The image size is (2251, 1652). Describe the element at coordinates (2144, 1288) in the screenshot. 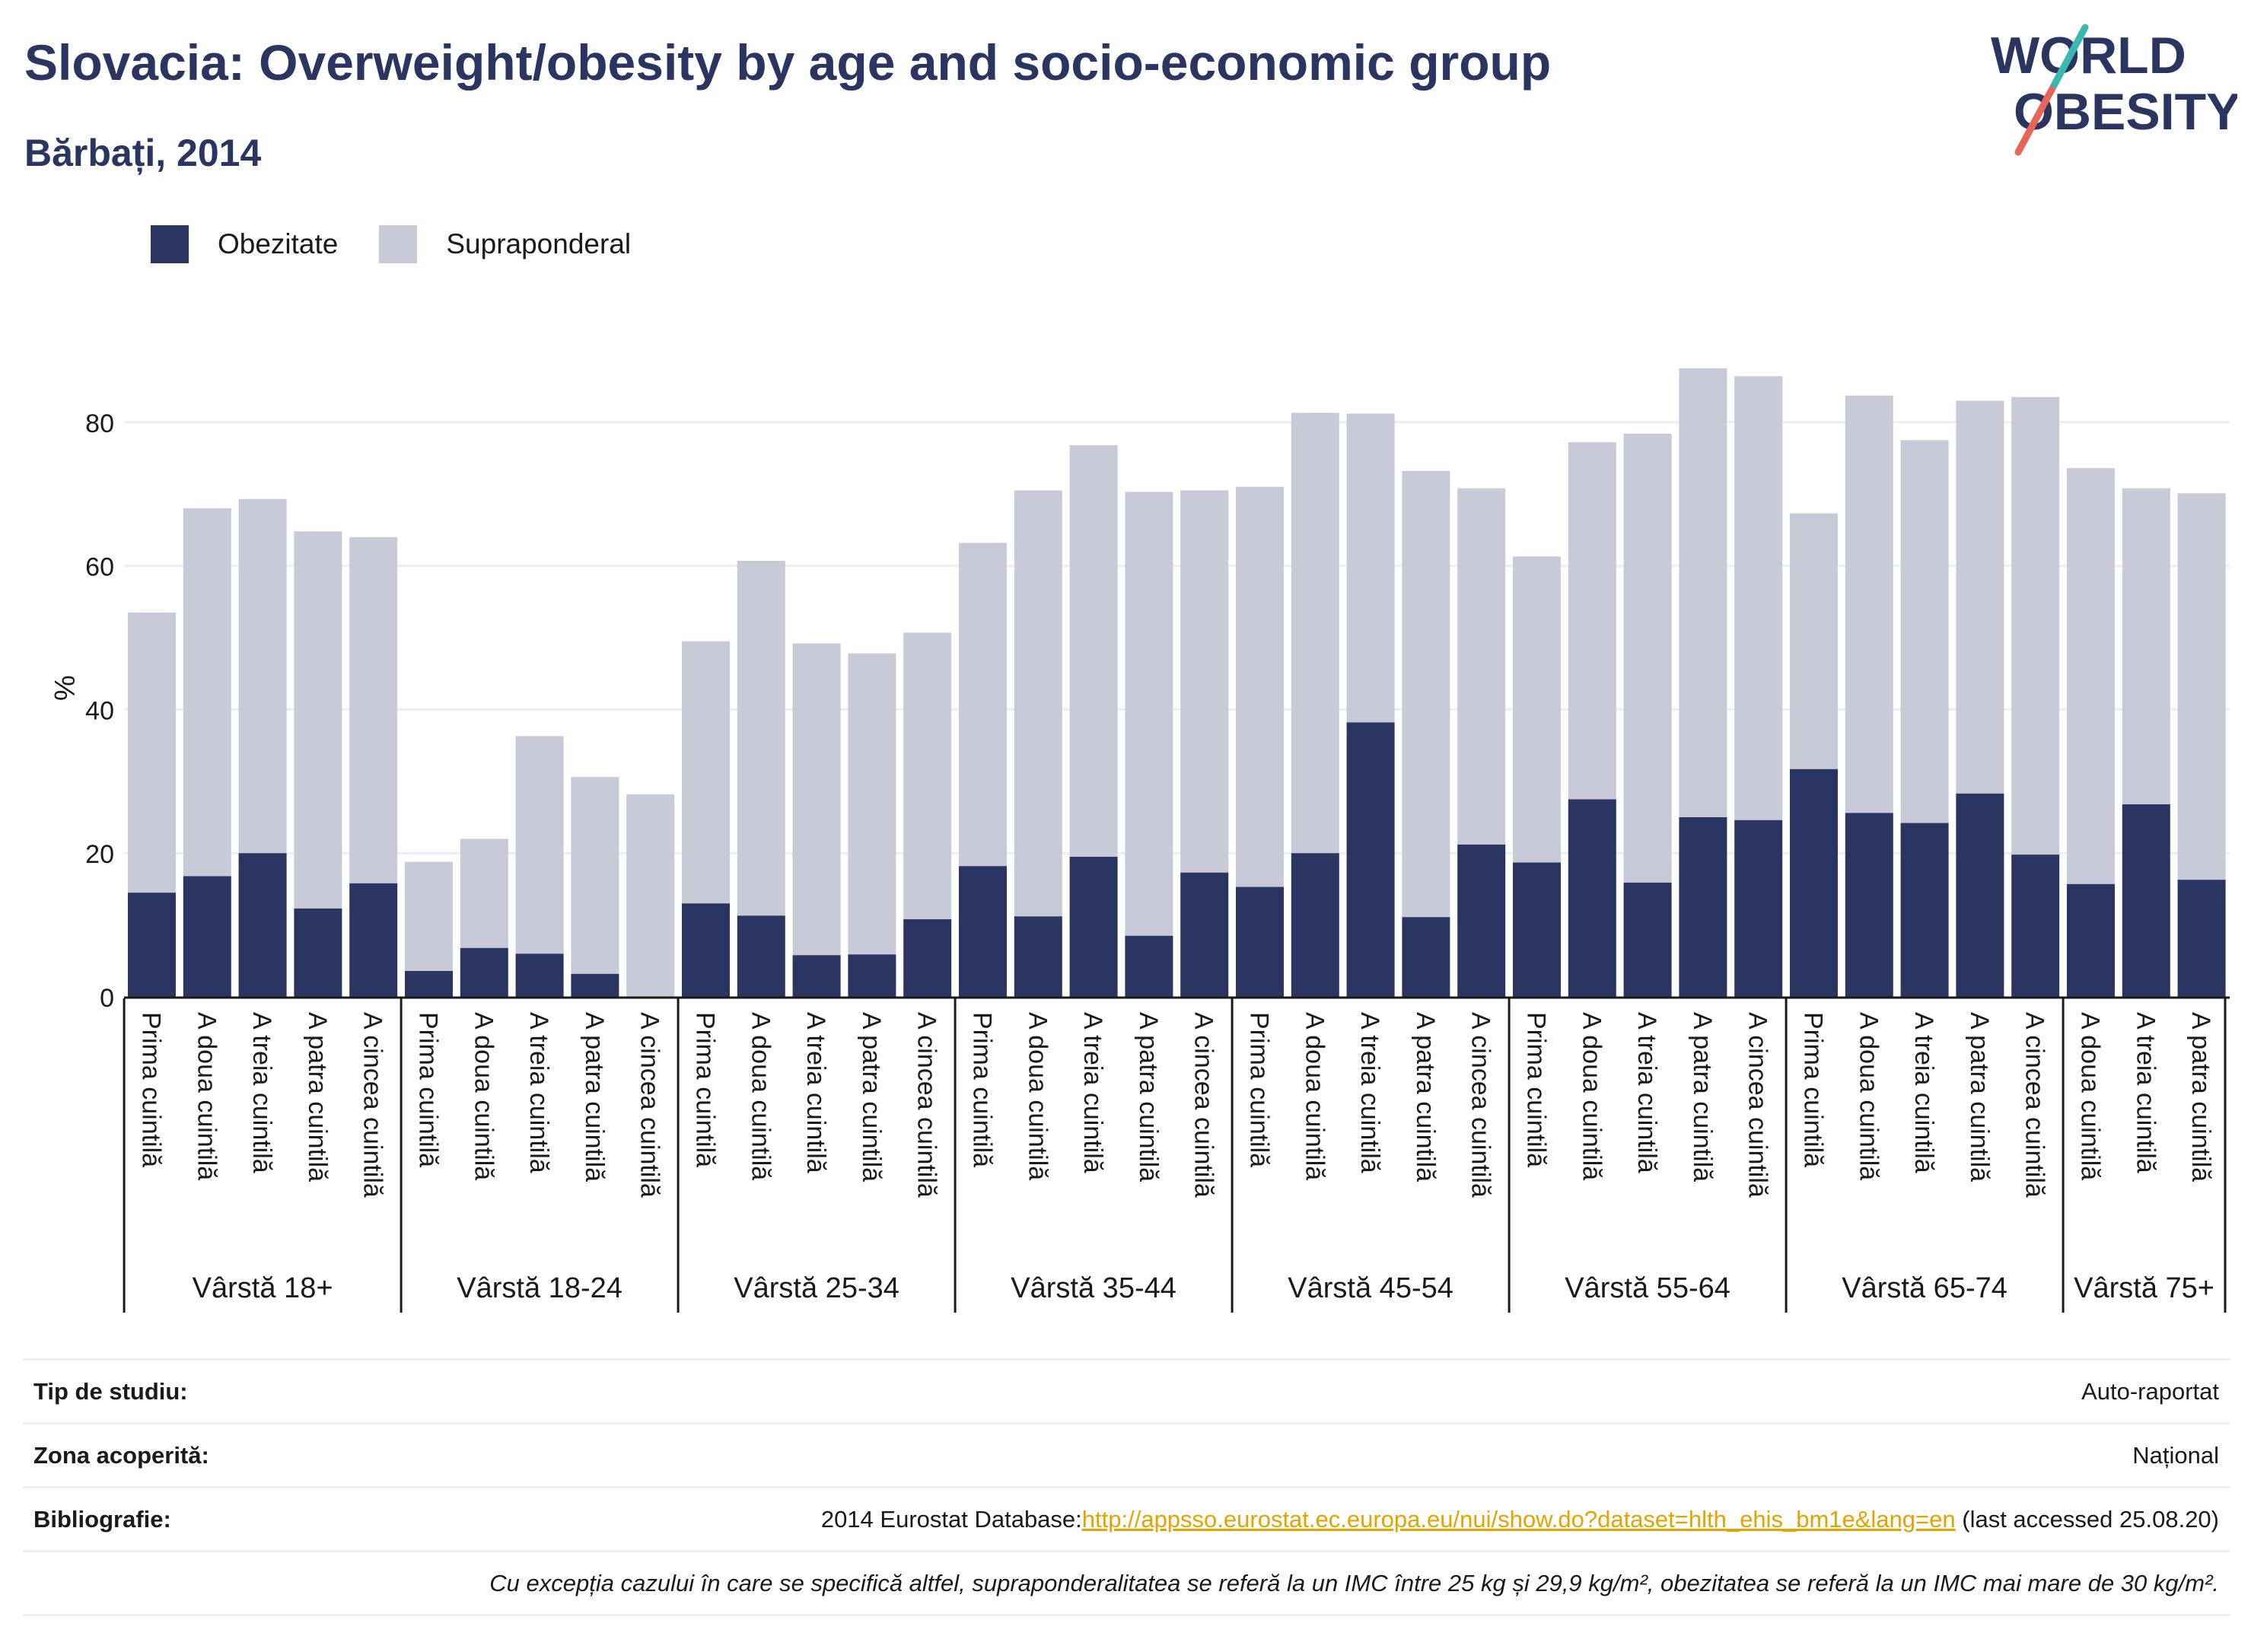

I see `group-label: Vârstă 75+` at that location.